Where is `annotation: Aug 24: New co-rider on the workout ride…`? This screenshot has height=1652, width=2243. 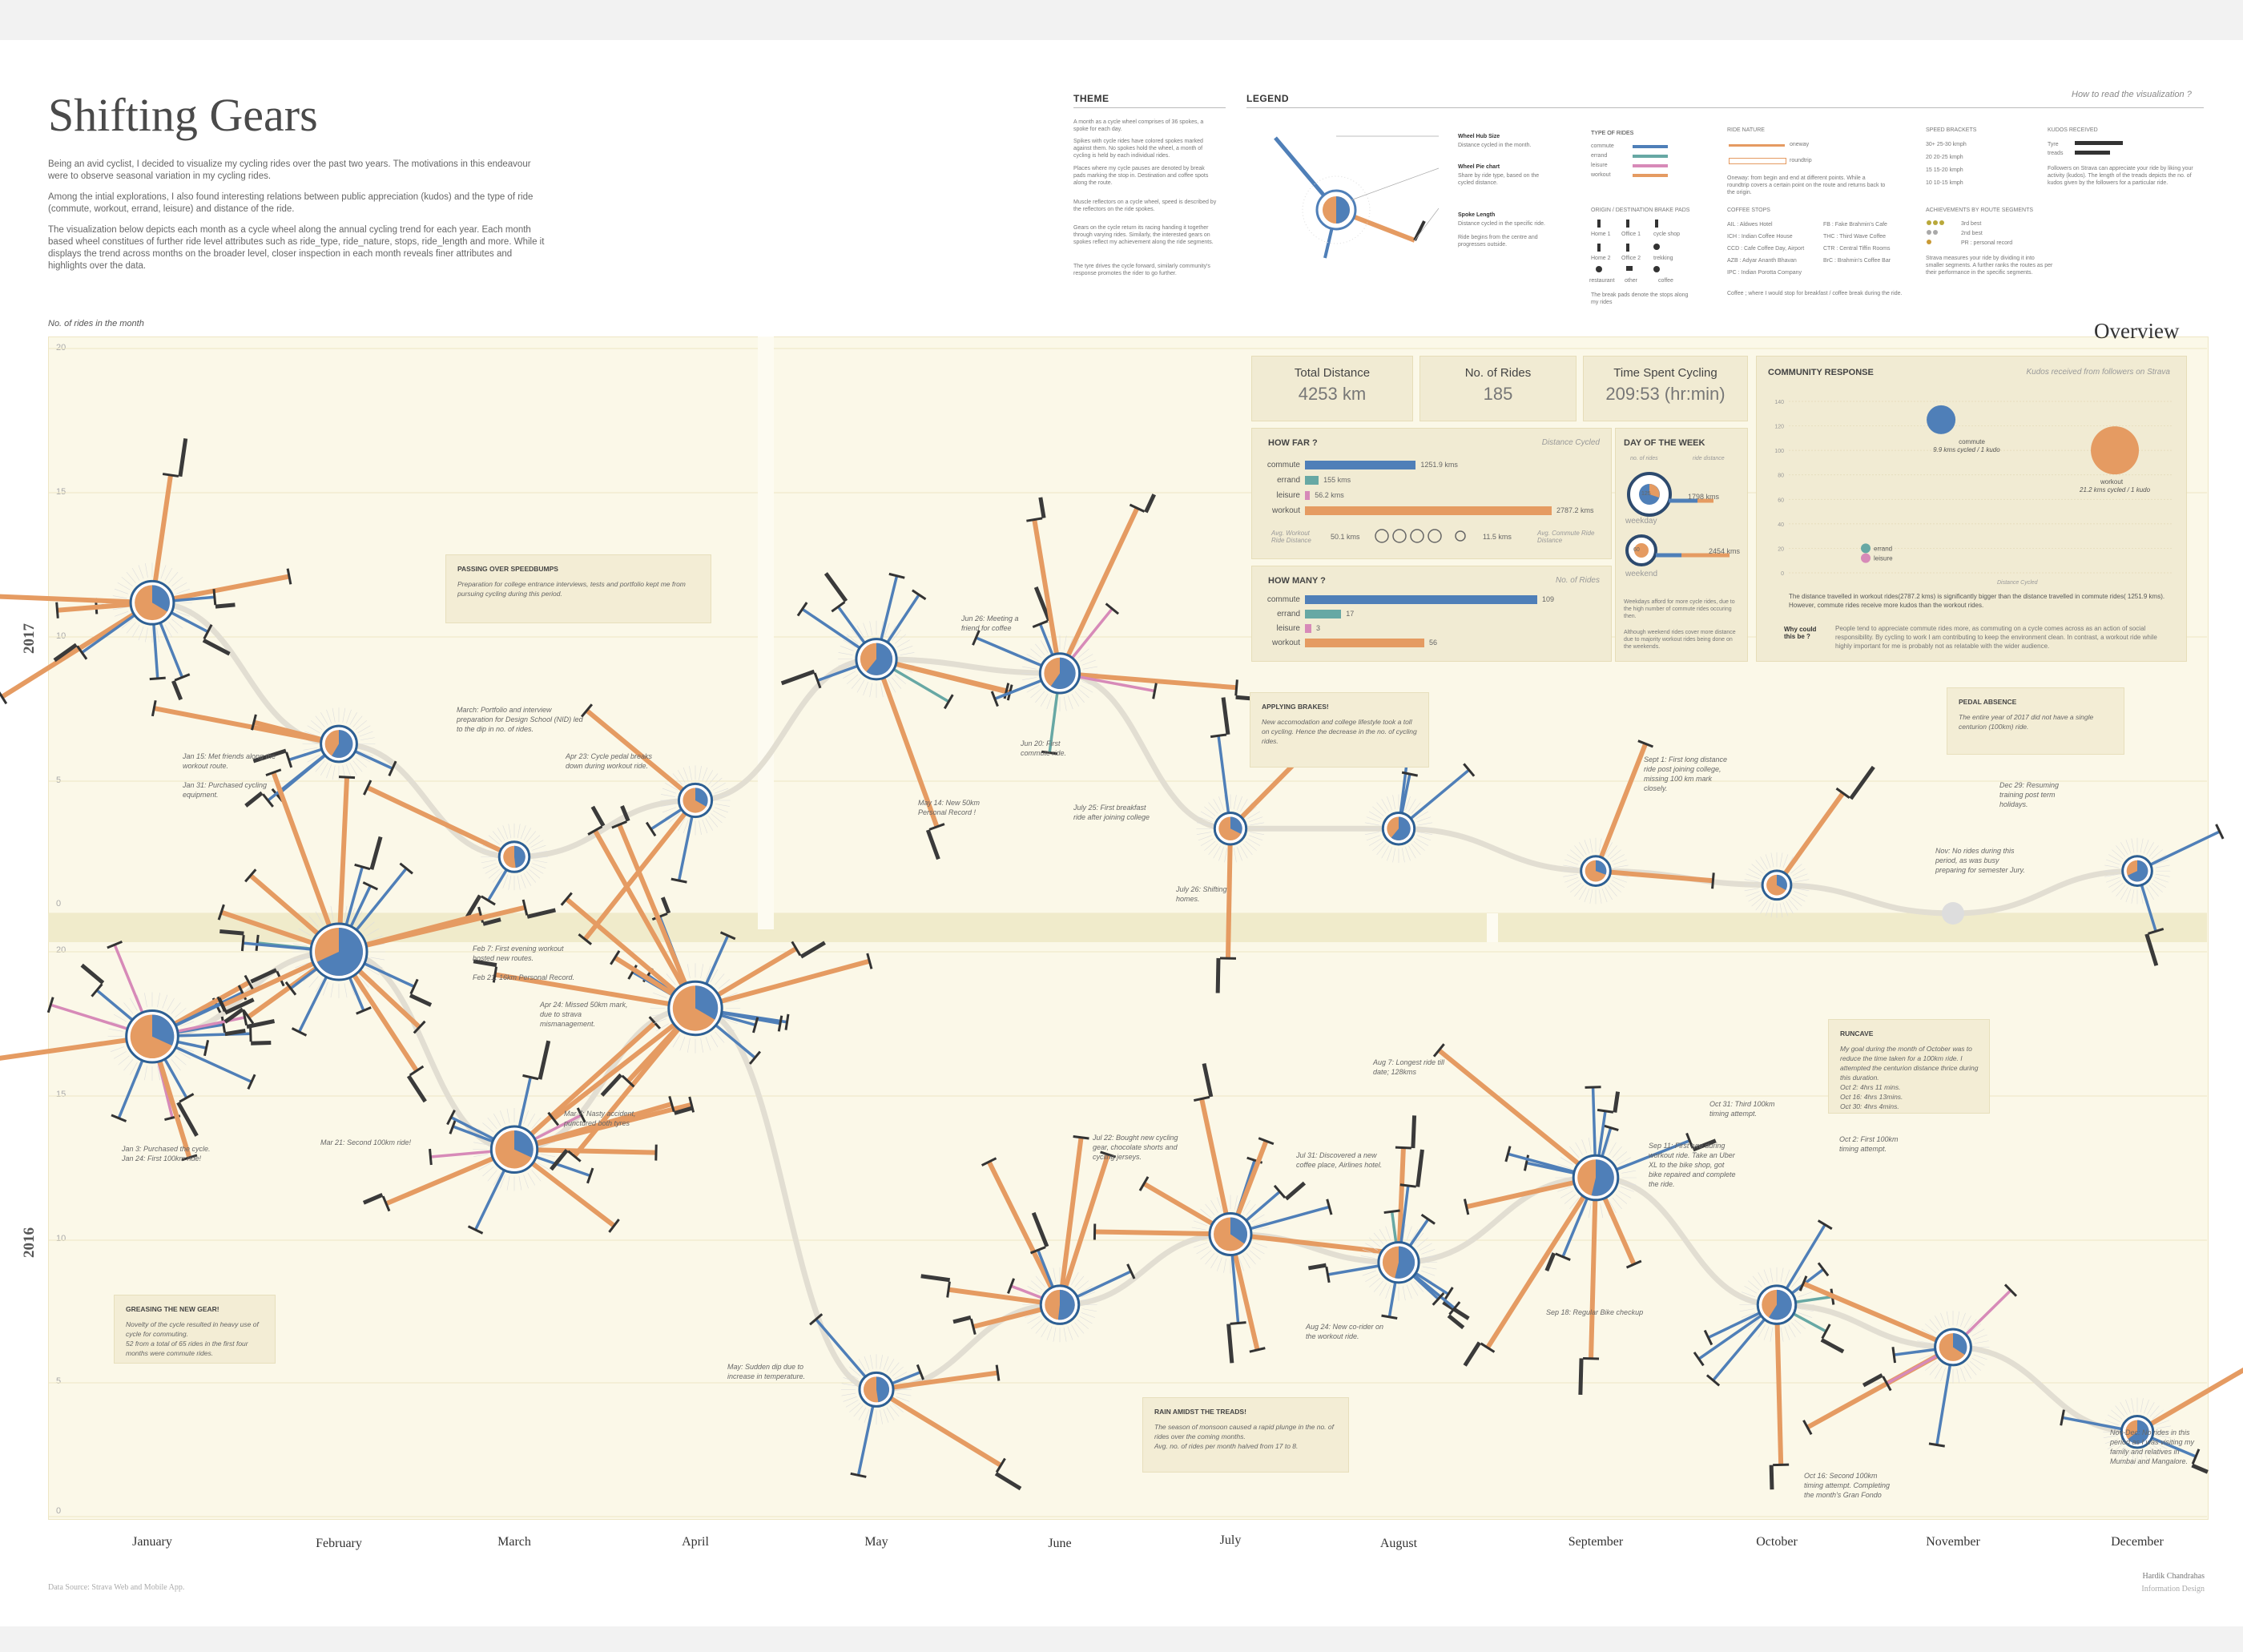
annotation: Aug 24: New co-rider on the workout ride… is located at coordinates (1345, 1331).